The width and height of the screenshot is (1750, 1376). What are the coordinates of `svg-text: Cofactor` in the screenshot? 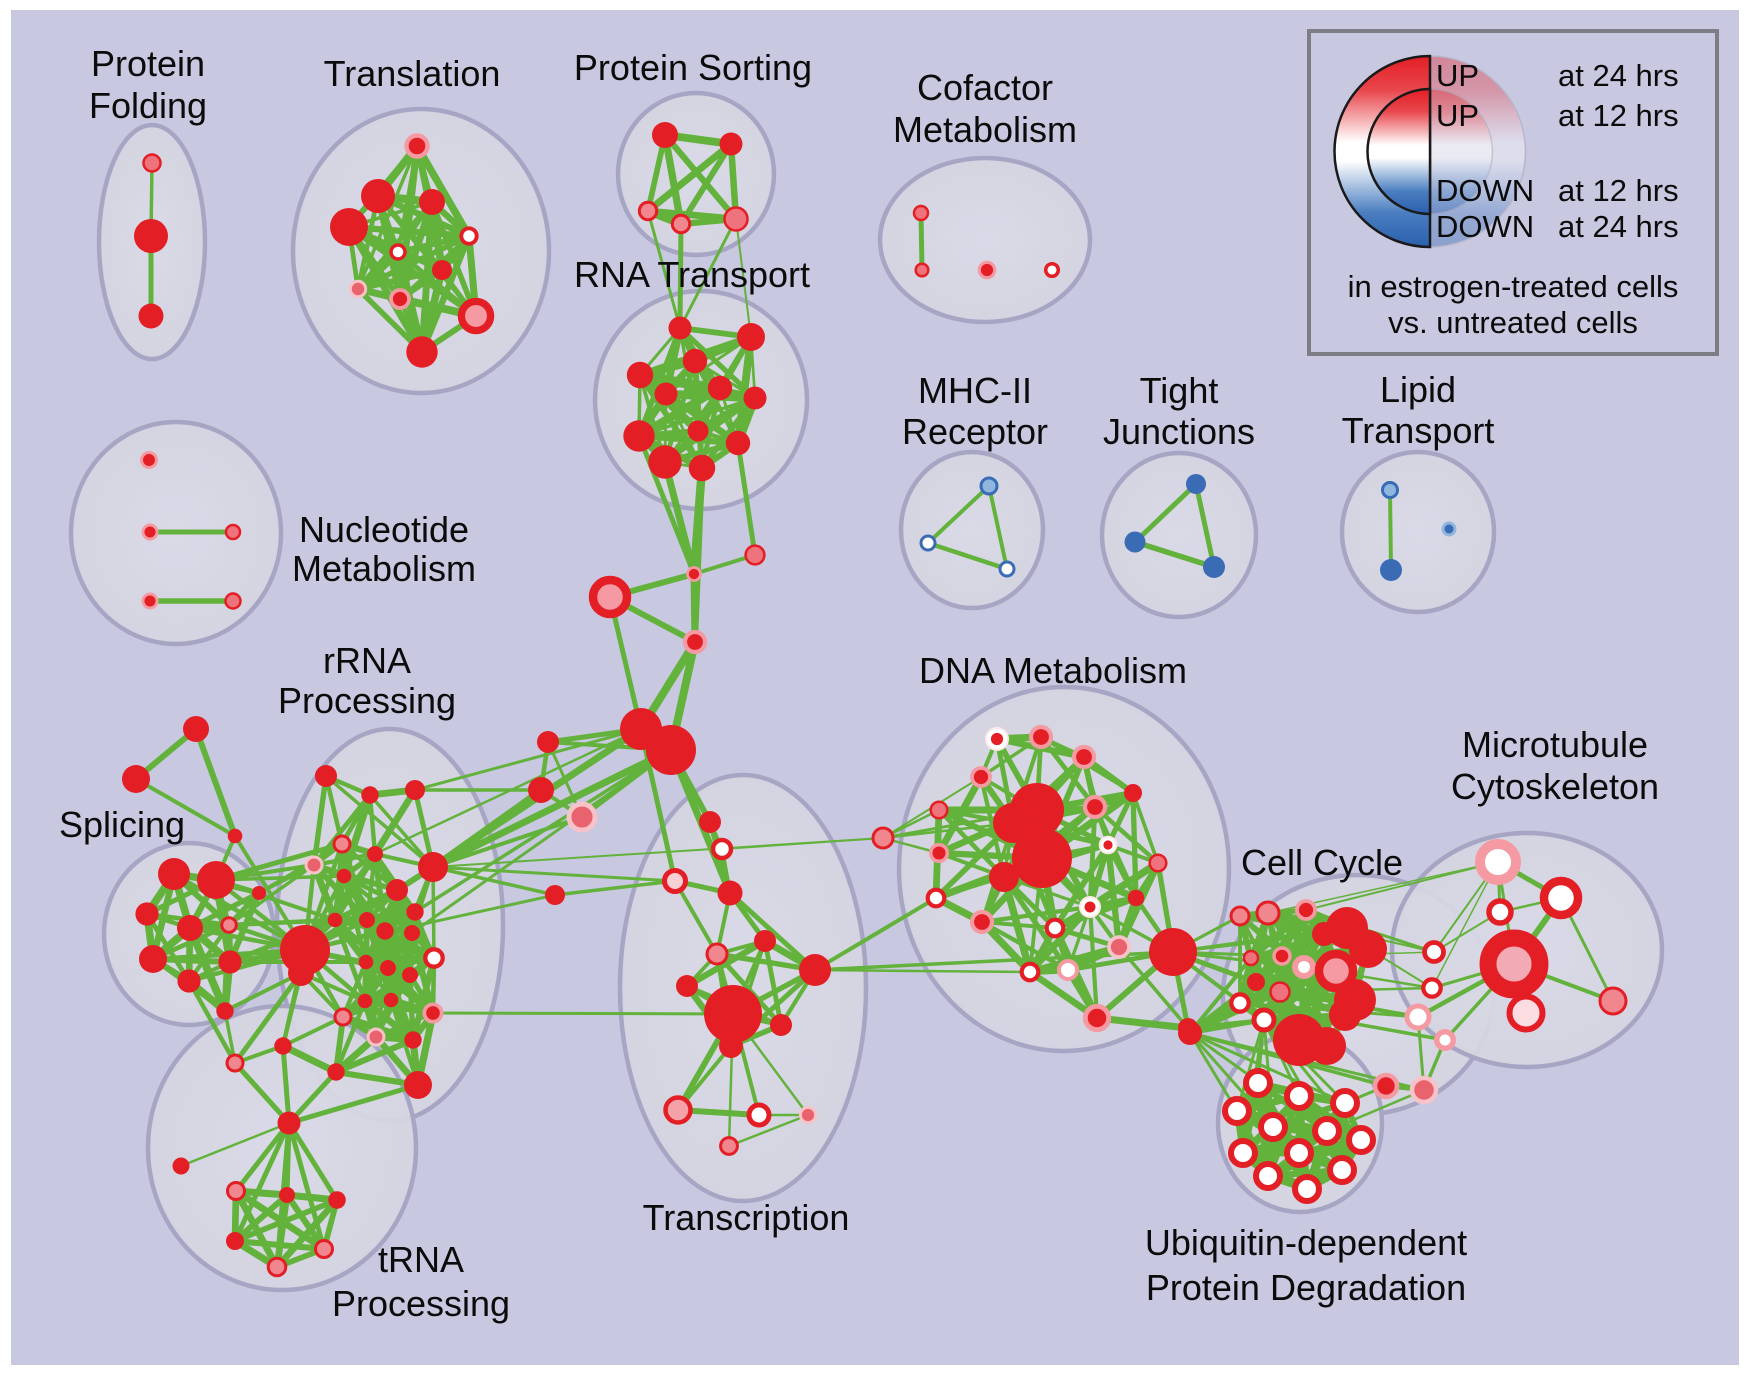 It's located at (985, 87).